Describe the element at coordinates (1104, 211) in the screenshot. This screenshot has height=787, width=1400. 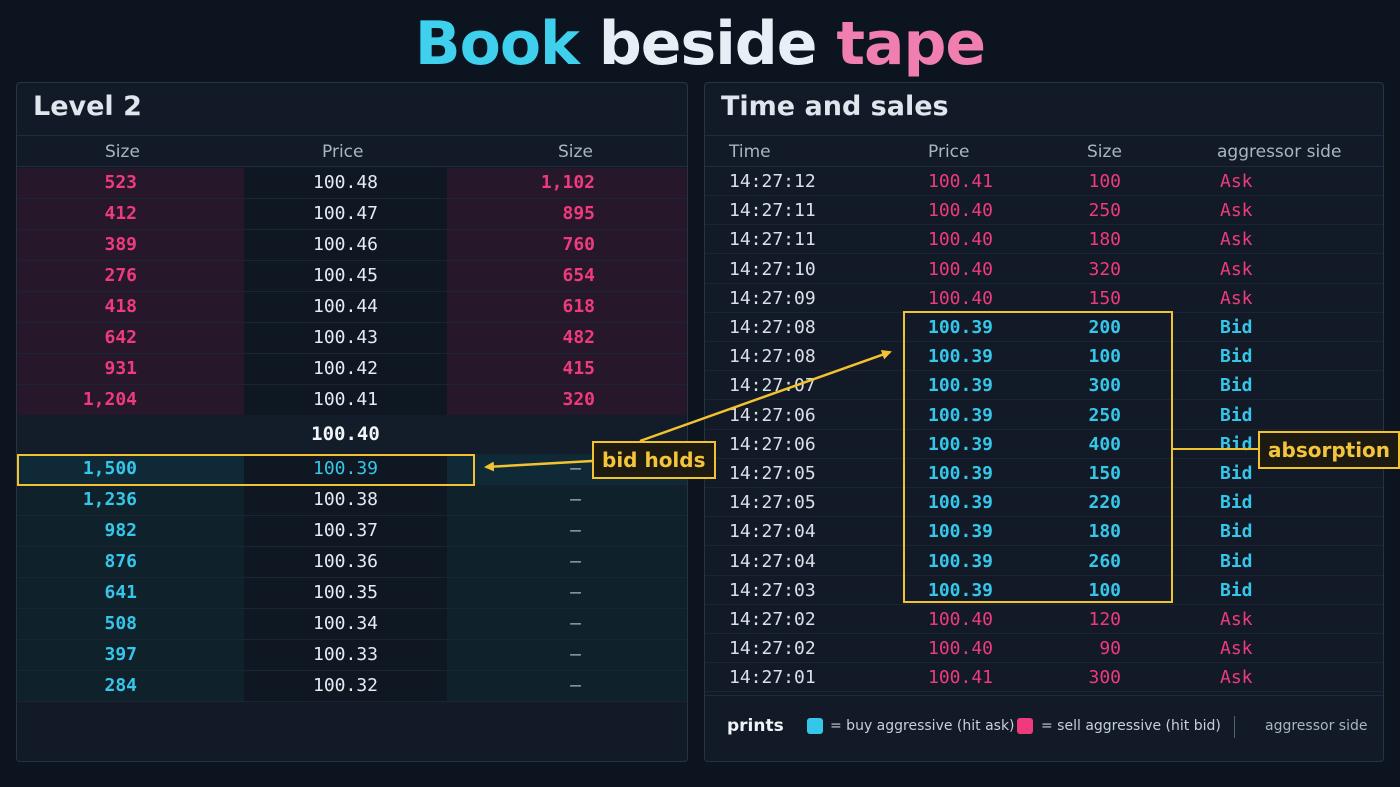
I see `tape-size-cell: 250` at that location.